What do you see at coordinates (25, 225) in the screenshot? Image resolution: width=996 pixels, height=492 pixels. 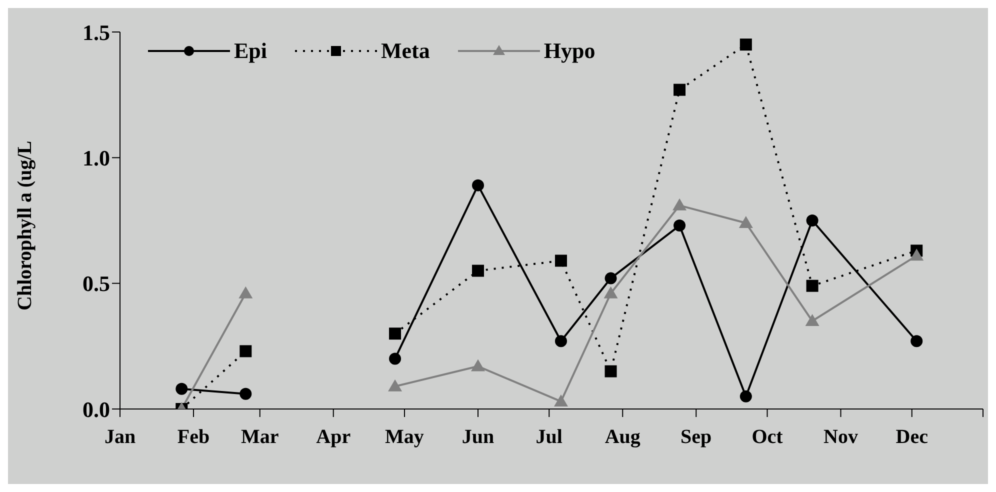 I see `y-axis-title: Chlorophyll a (ug/L` at bounding box center [25, 225].